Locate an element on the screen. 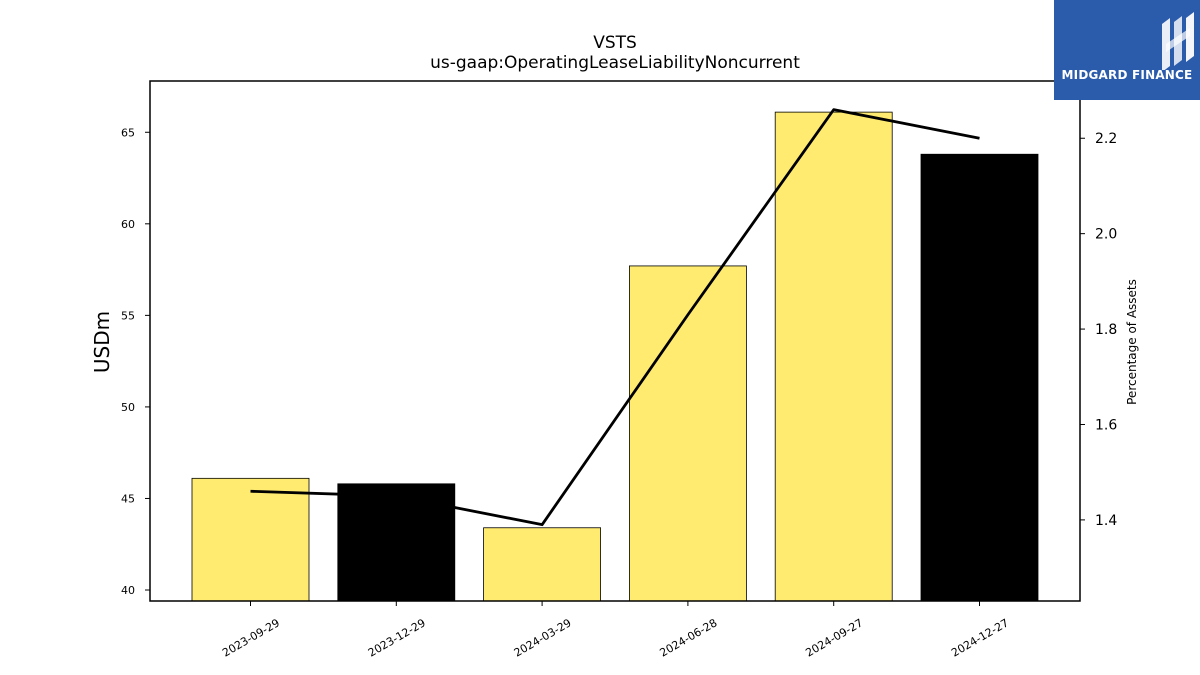  x-tick-label: 2024-03-29 is located at coordinates (543, 637).